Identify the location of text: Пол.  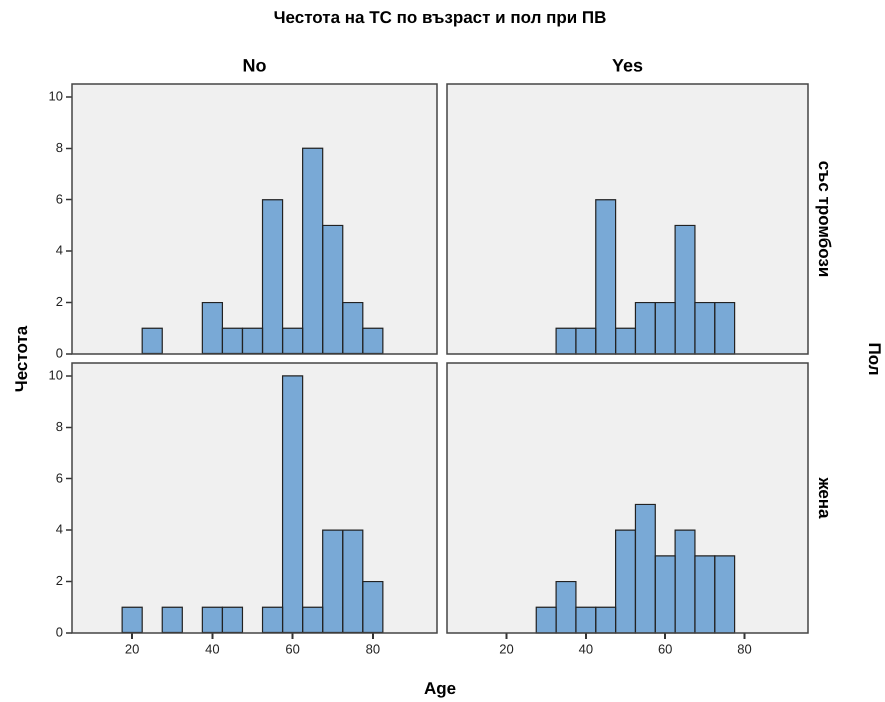
(874, 358).